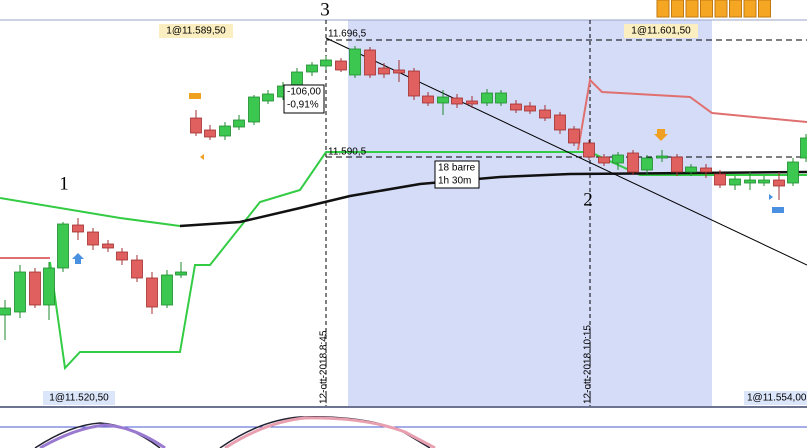 This screenshot has width=807, height=448. I want to click on moving-average, so click(493, 199).